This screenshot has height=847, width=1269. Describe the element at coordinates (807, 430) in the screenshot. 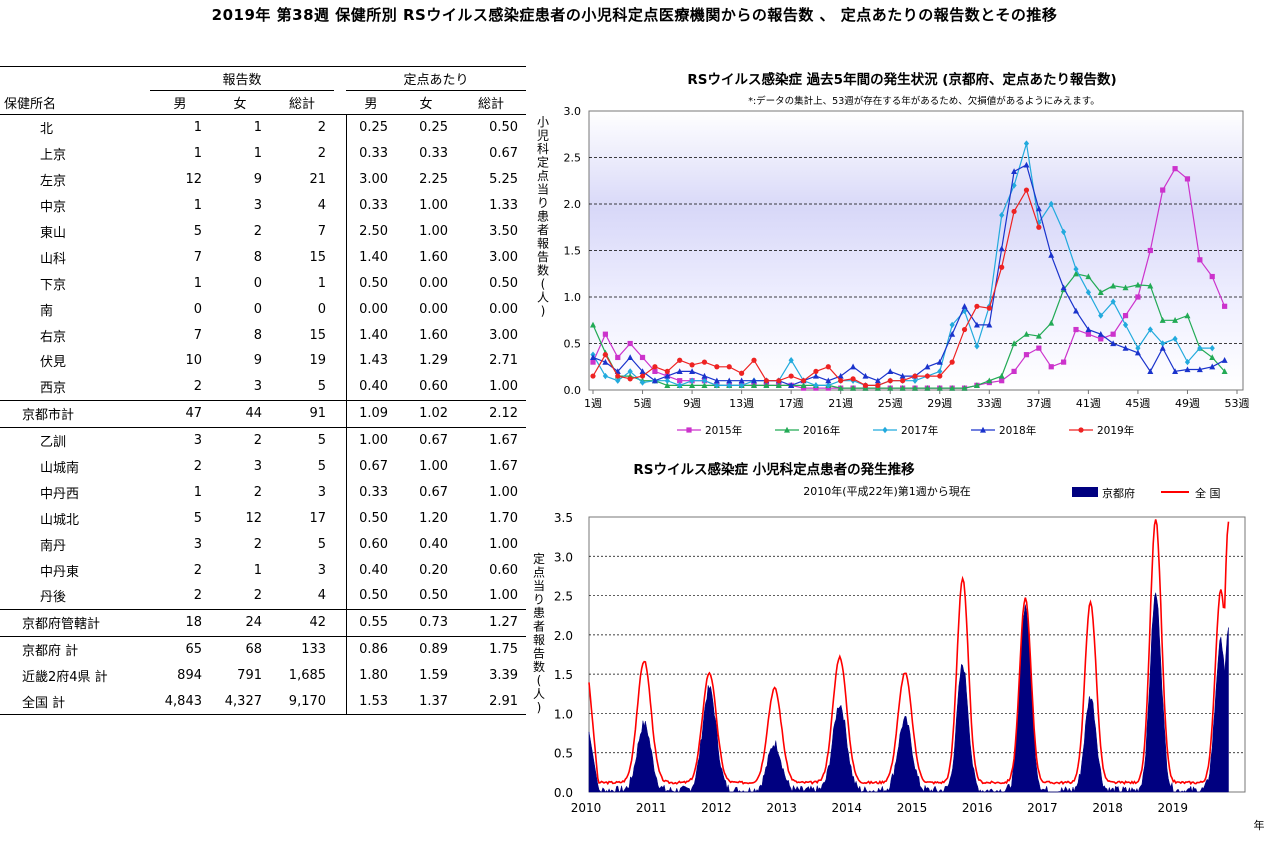

I see `legend-item: 2016年` at that location.